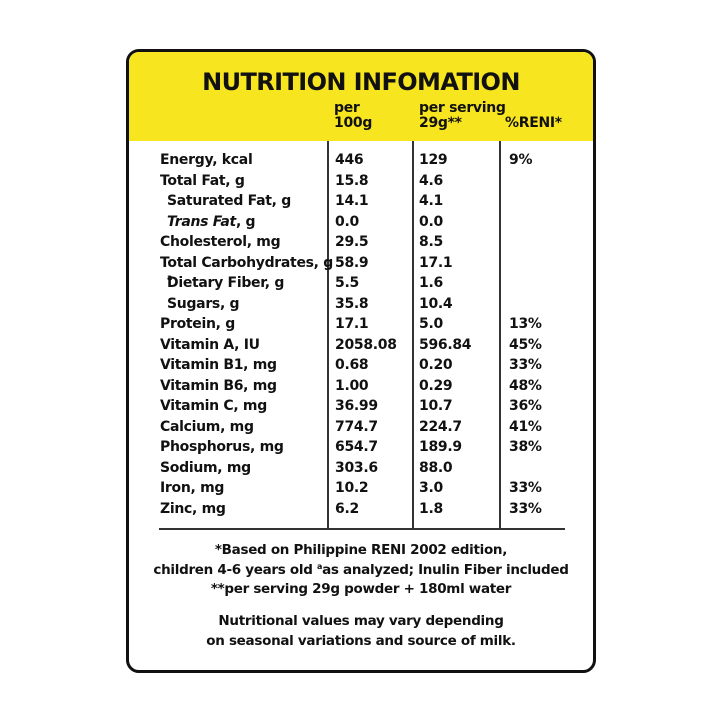 The image size is (720, 720). I want to click on value-per-100g: 35.8, so click(352, 303).